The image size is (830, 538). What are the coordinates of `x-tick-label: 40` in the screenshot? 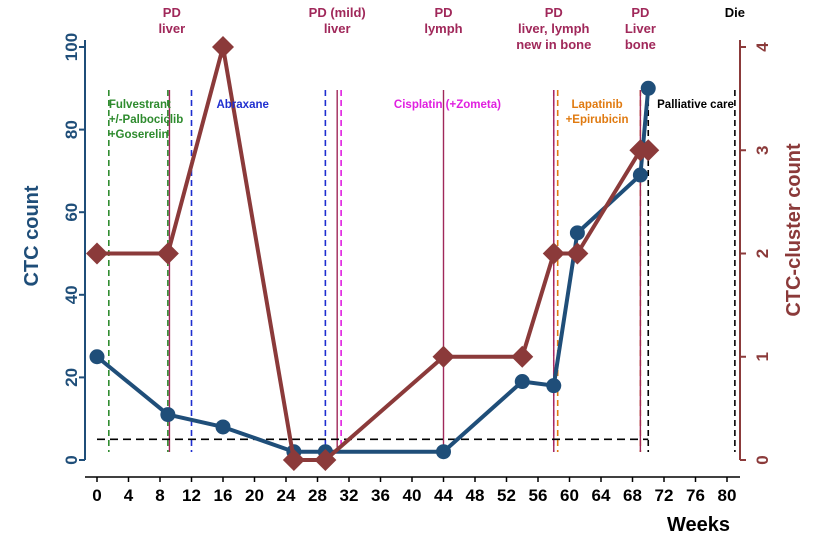 It's located at (412, 495).